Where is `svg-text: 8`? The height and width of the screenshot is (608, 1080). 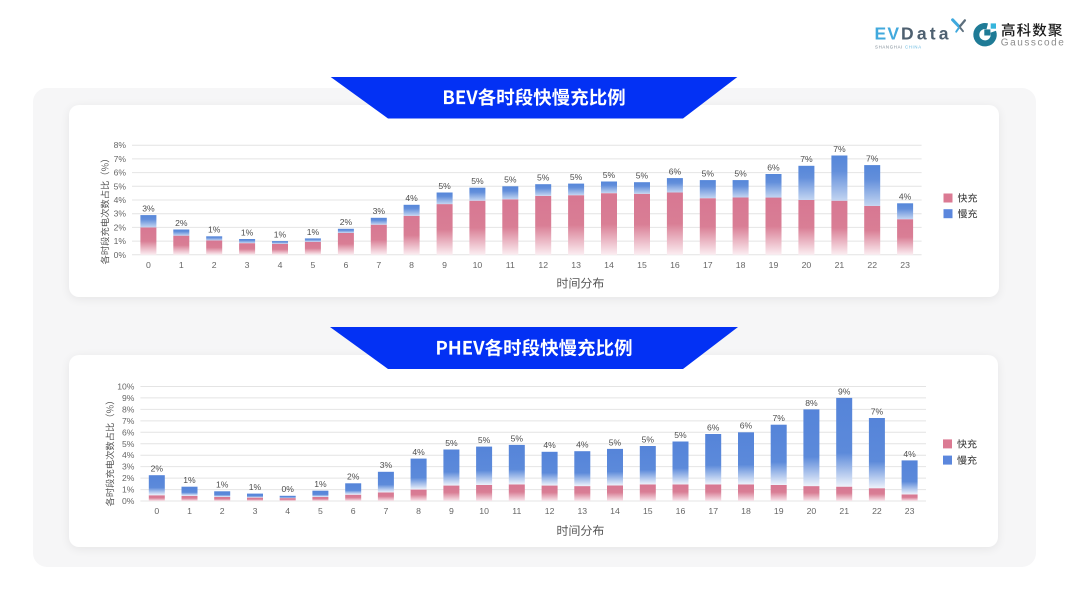
svg-text: 8 is located at coordinates (418, 511).